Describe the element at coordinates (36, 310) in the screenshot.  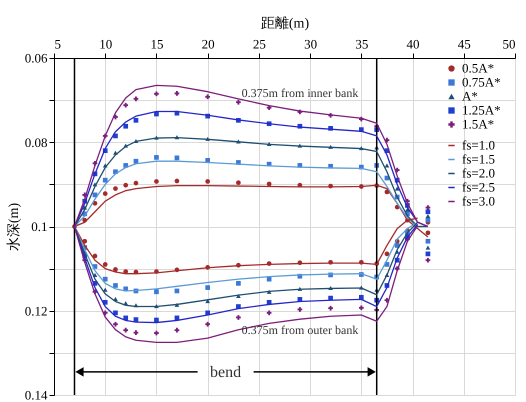
I see `y-tick-label: 0.12` at that location.